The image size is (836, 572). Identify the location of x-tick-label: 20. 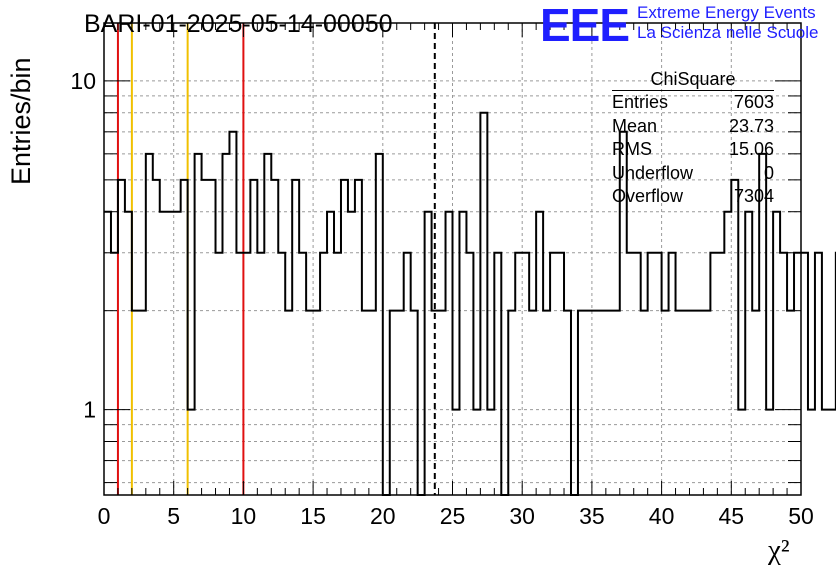
(383, 516).